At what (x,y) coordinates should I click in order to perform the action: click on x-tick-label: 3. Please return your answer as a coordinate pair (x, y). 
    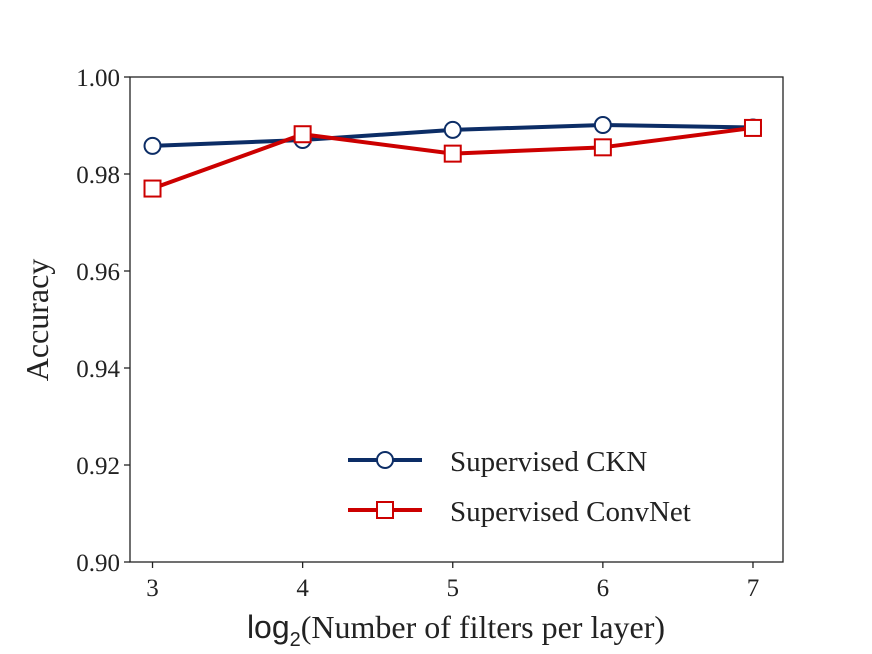
    Looking at the image, I should click on (152, 588).